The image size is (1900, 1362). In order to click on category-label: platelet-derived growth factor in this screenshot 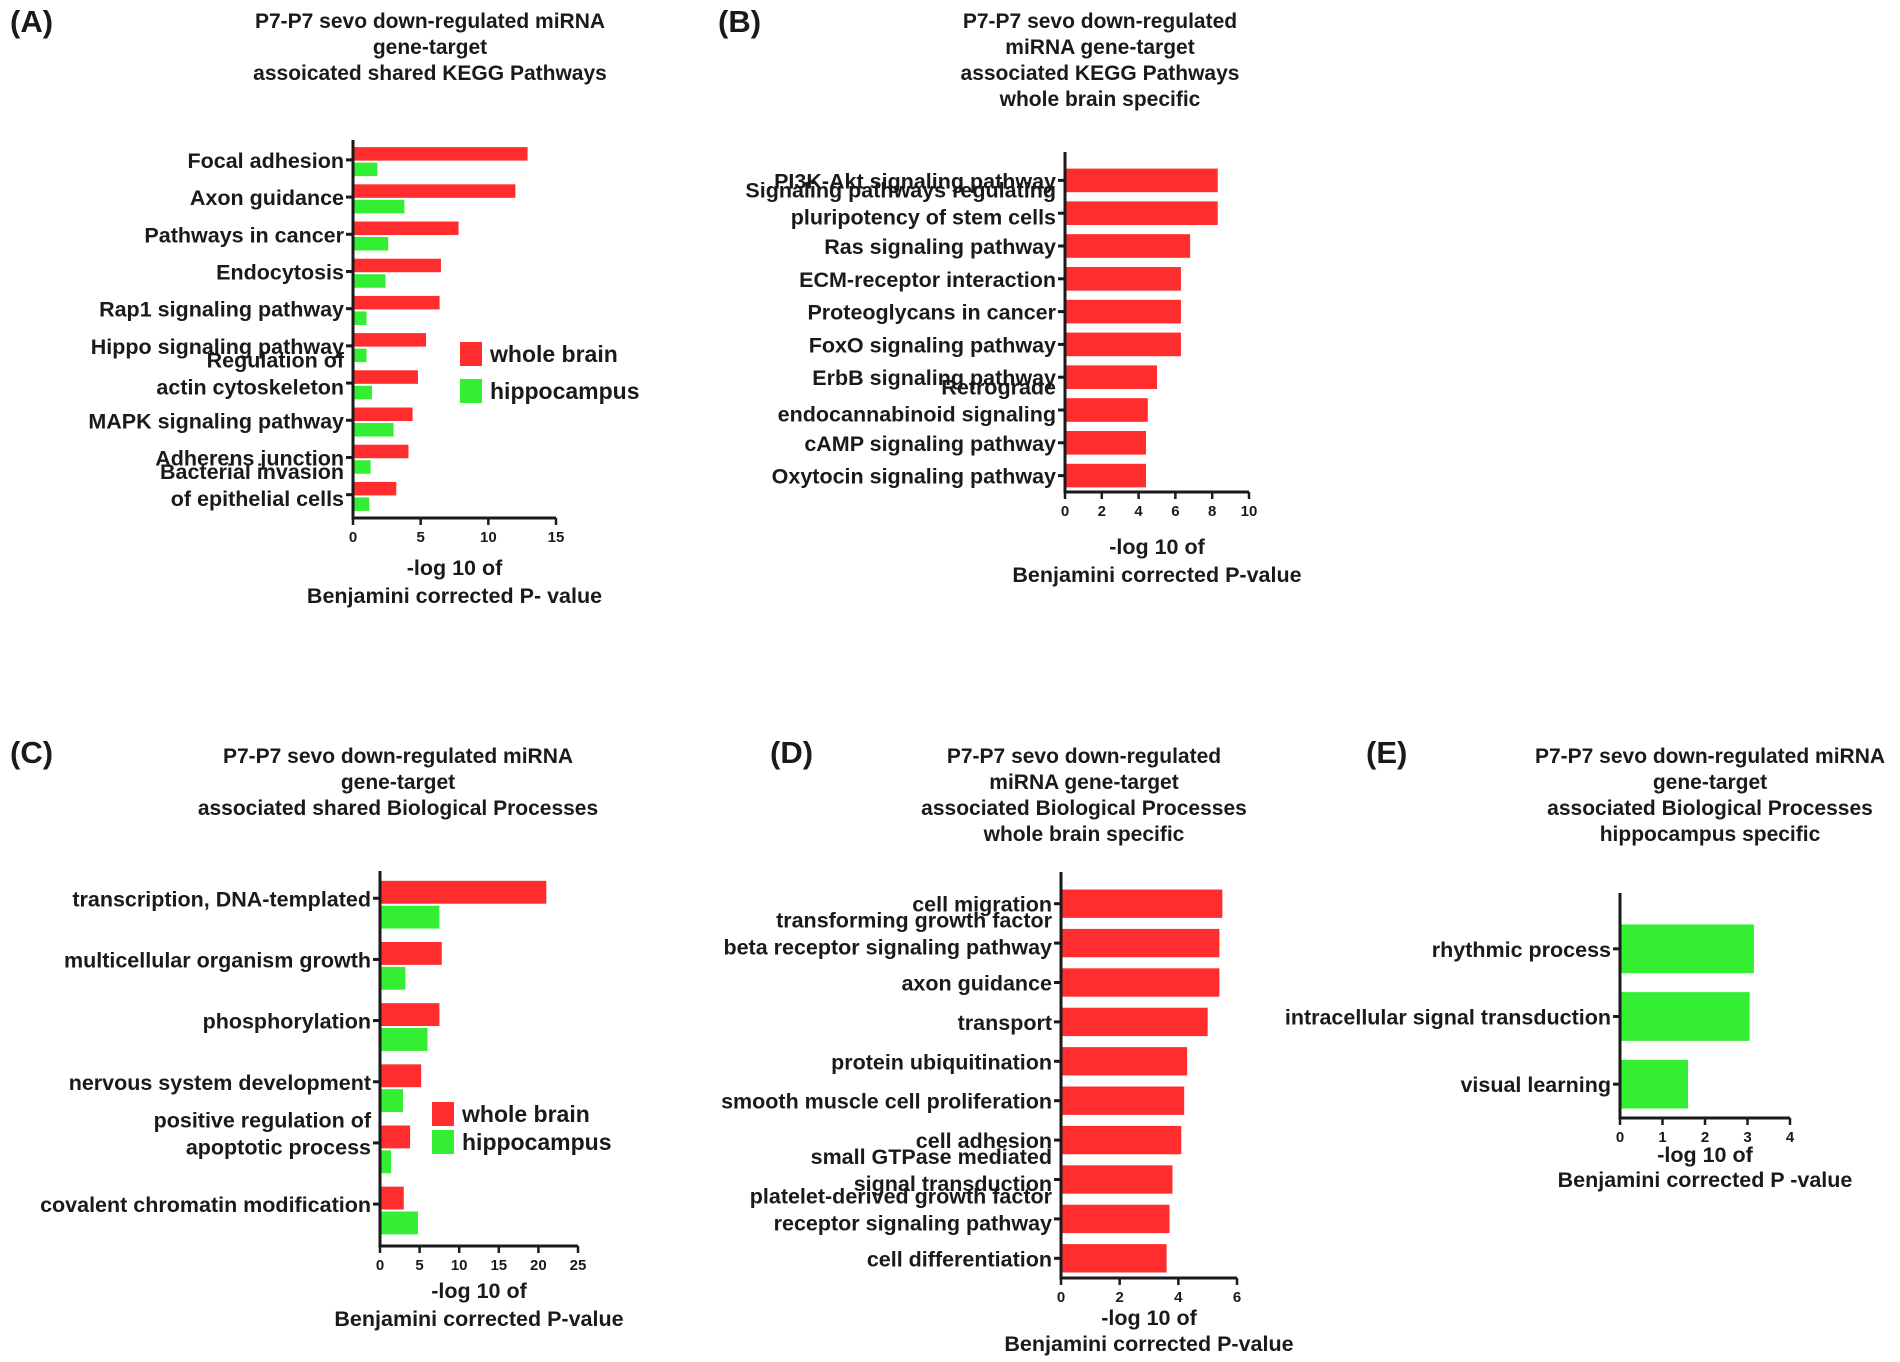, I will do `click(901, 1196)`.